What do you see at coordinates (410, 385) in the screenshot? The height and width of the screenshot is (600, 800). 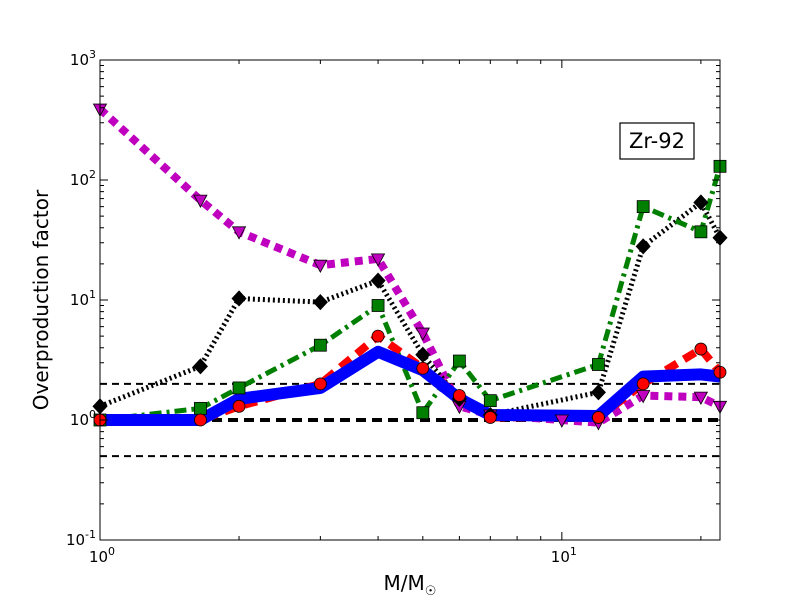 I see `series-line` at bounding box center [410, 385].